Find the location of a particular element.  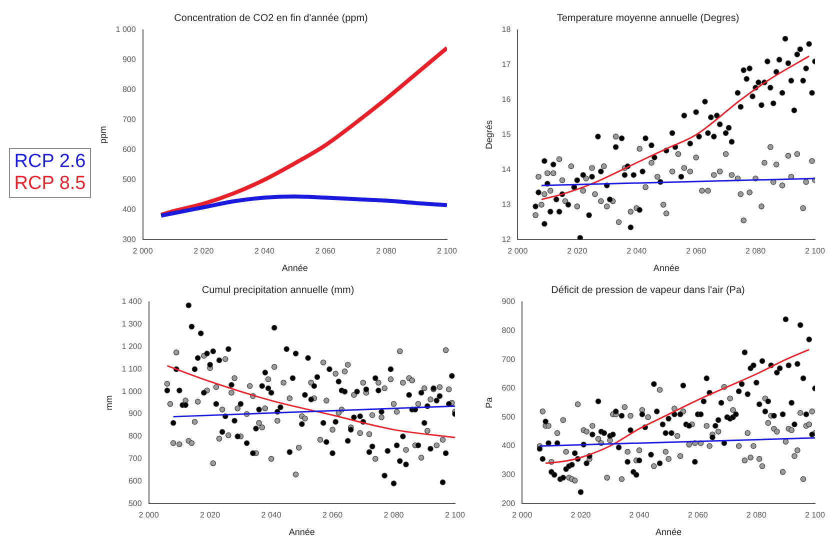

y-tick-label: 17 is located at coordinates (507, 65).